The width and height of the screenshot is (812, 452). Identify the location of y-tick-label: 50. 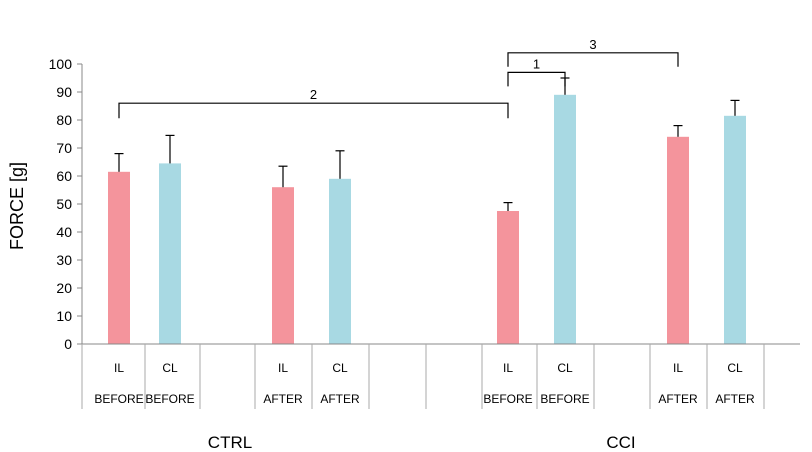
(64, 204).